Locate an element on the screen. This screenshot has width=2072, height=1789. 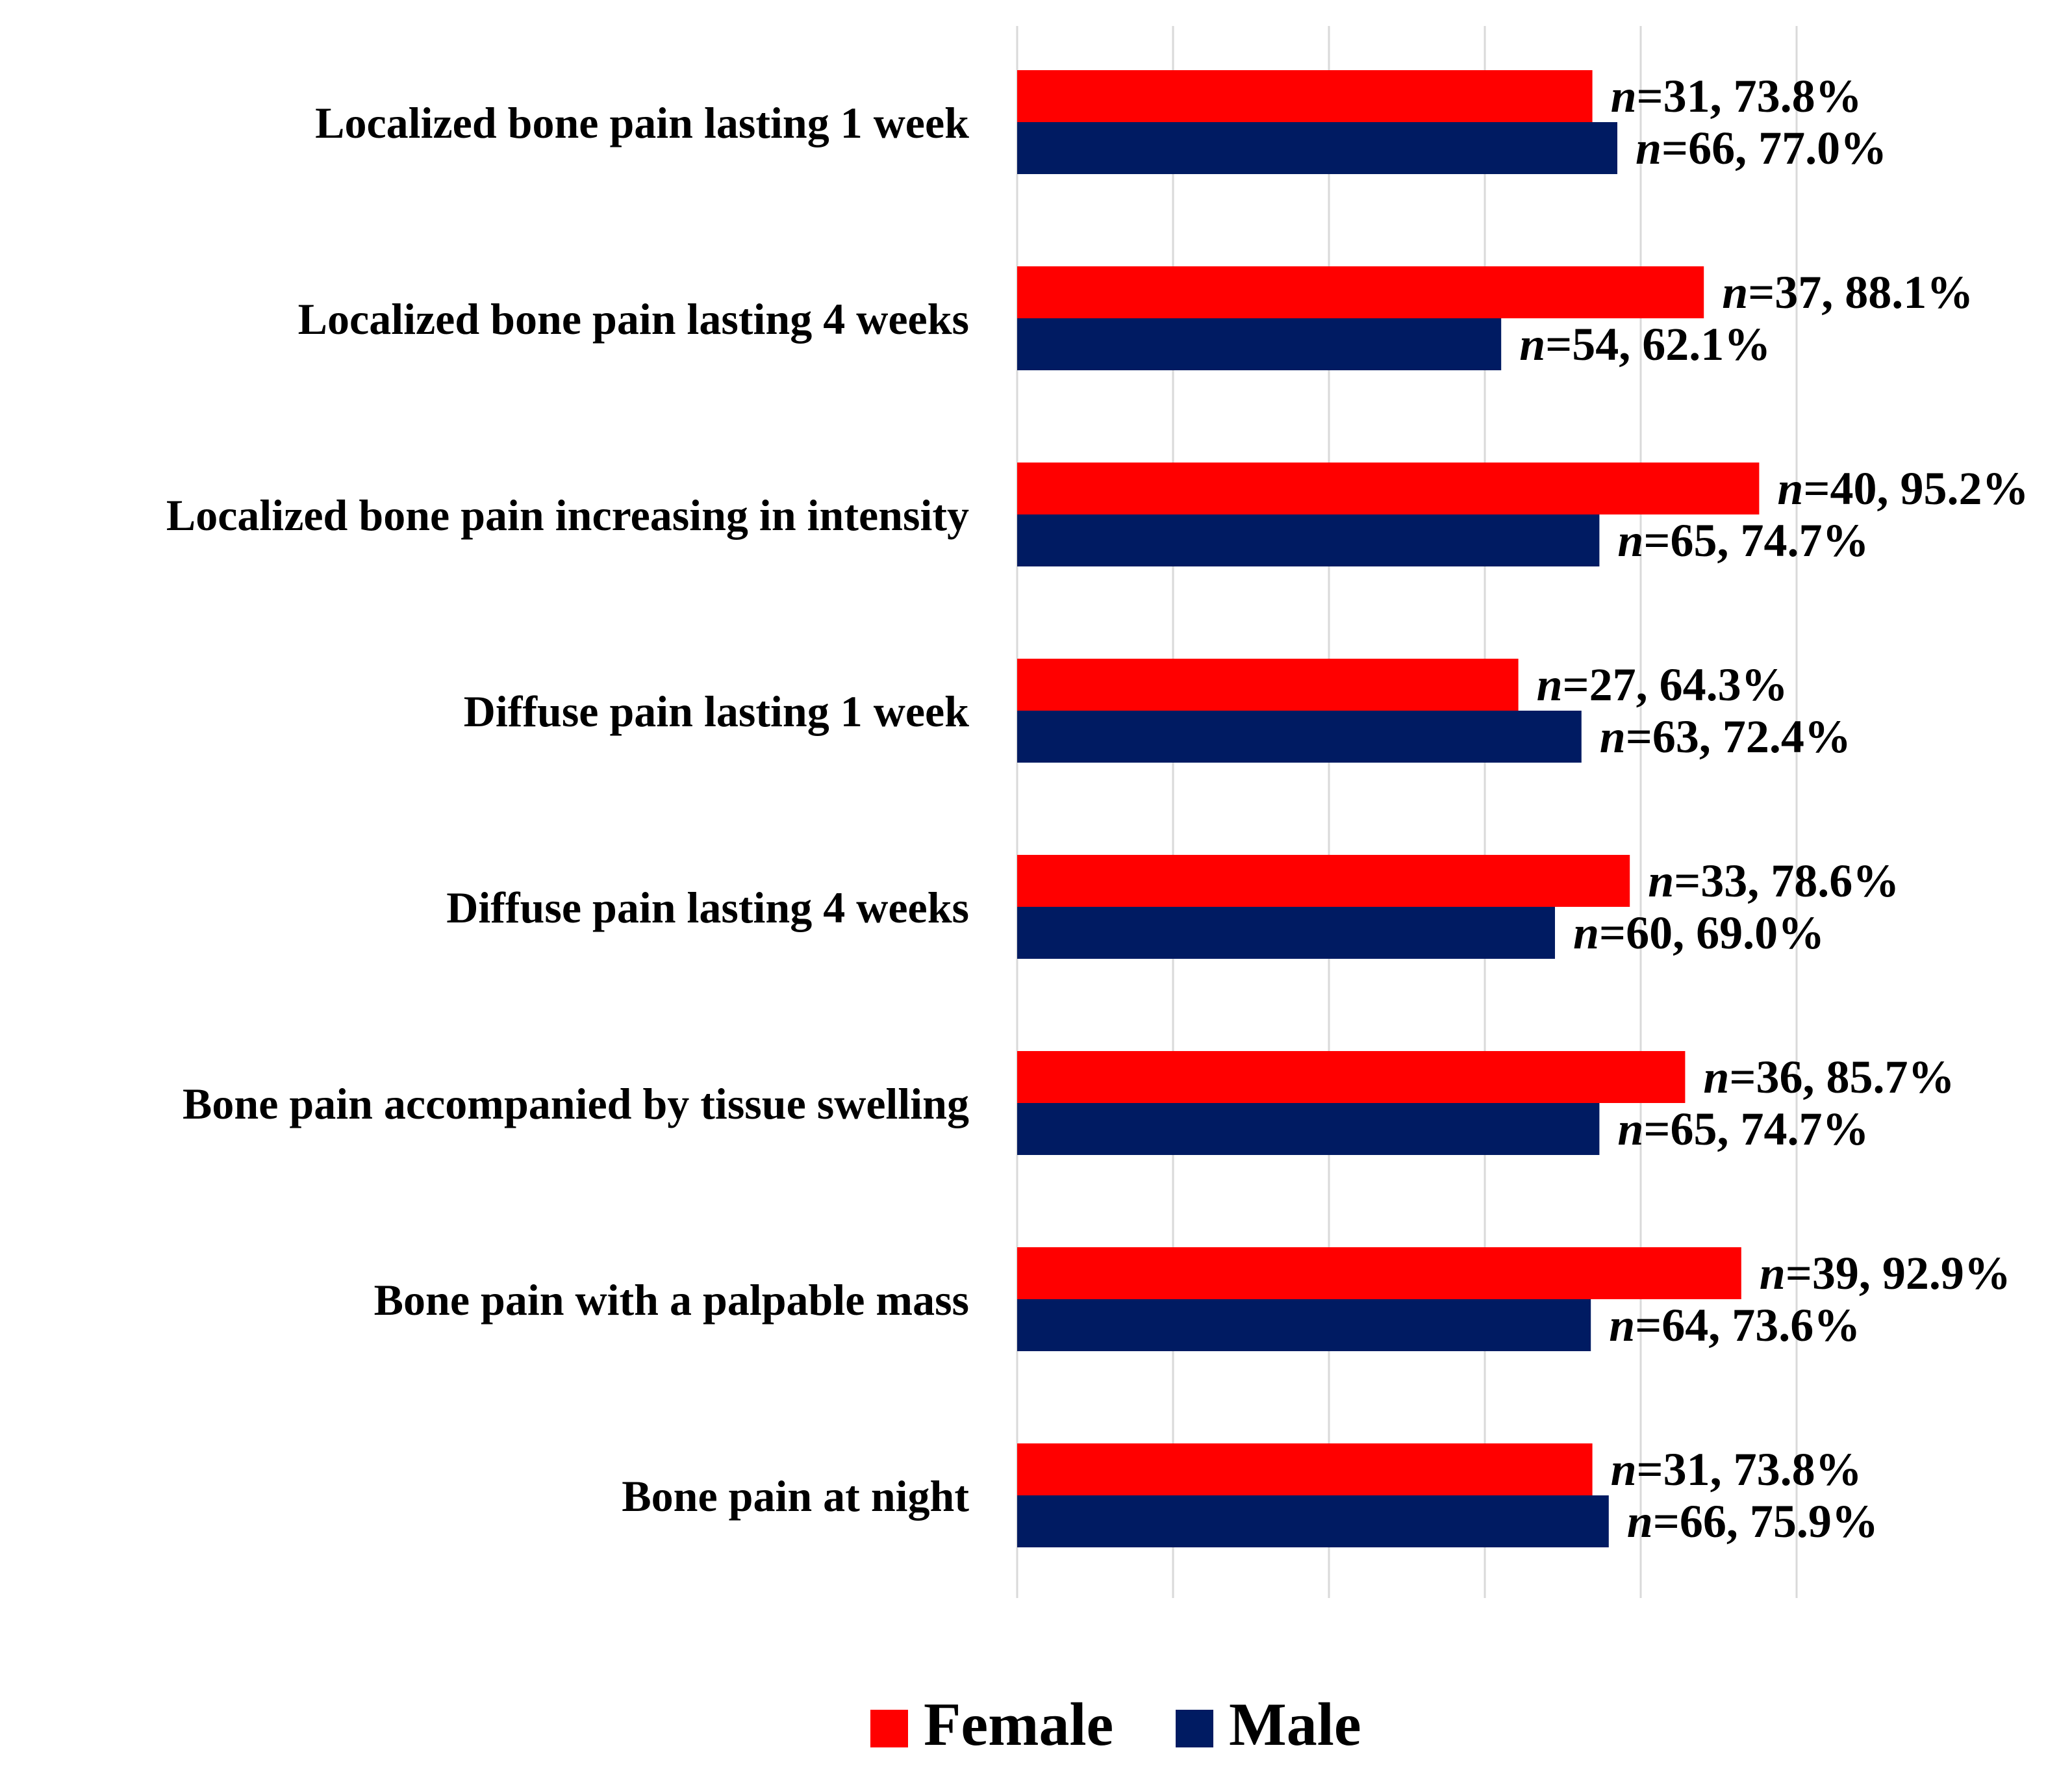
category-label: Bone pain at night is located at coordinates (796, 1496).